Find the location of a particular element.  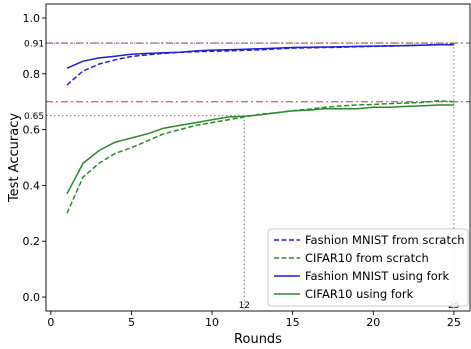

x-tick-label-4: 20 is located at coordinates (373, 322).